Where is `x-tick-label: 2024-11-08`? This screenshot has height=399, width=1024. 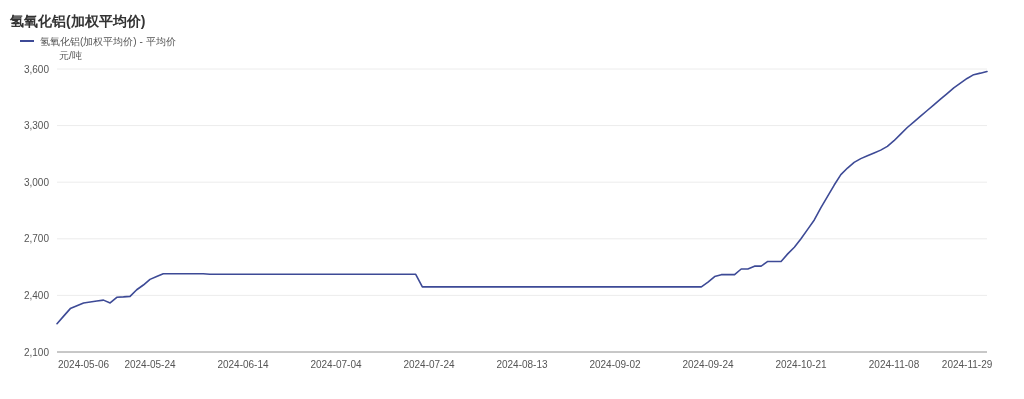
x-tick-label: 2024-11-08 is located at coordinates (894, 364).